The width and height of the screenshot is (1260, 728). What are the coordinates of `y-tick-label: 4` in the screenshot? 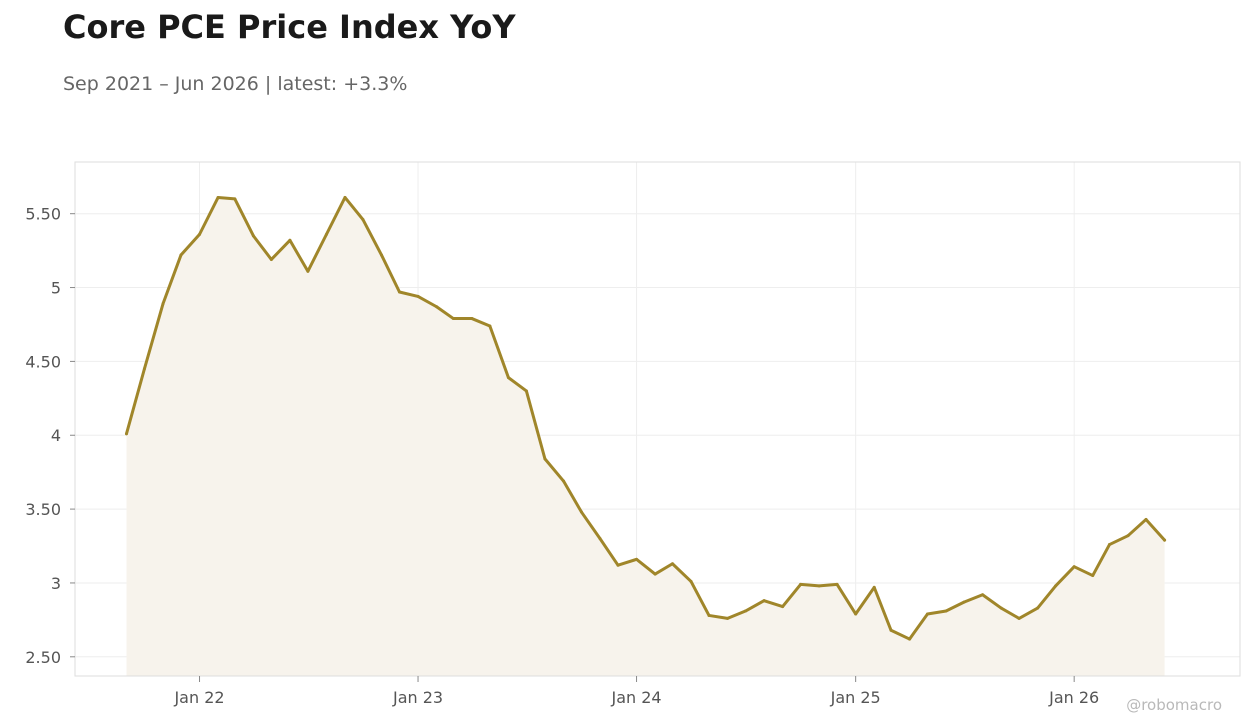 It's located at (56, 435).